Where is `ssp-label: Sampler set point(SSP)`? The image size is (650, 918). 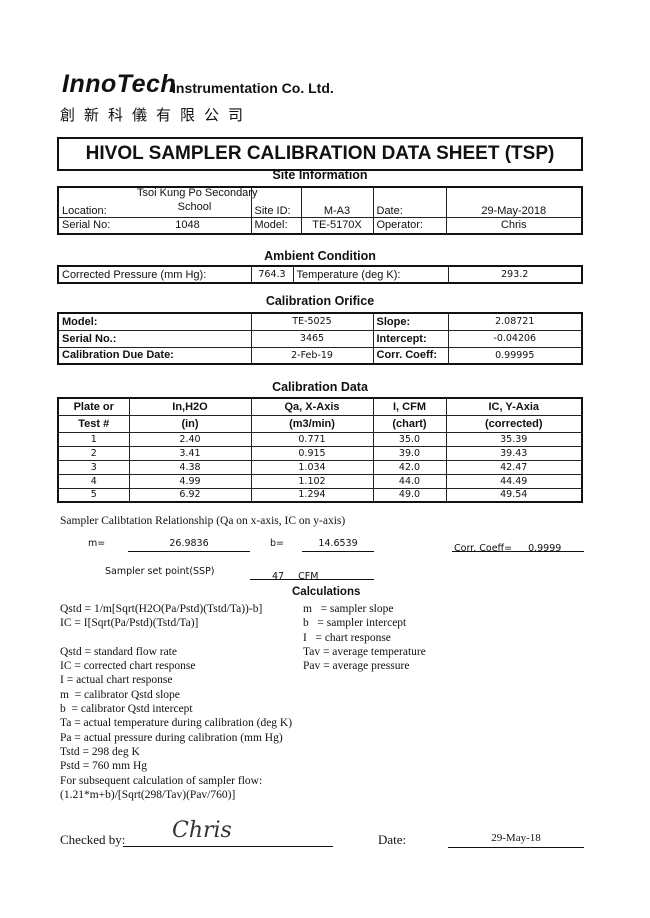
ssp-label: Sampler set point(SSP) is located at coordinates (160, 571).